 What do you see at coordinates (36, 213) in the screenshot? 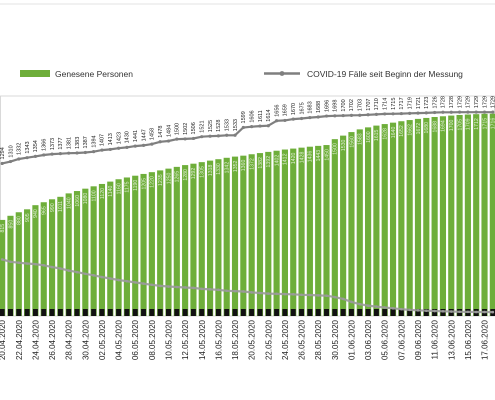
I see `bar-value-label: 940` at bounding box center [36, 213].